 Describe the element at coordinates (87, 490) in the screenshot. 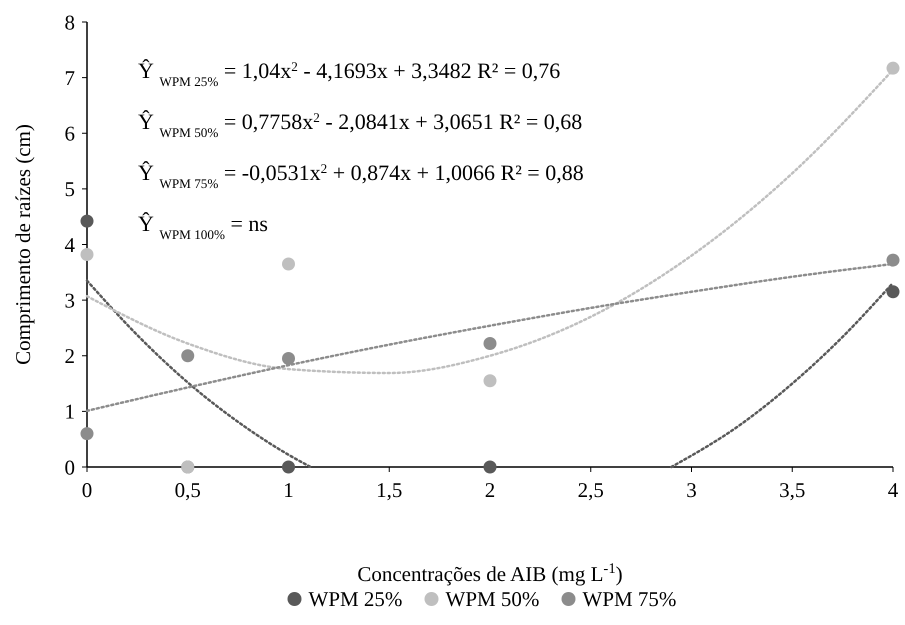

I see `x-tick-label: 0` at that location.